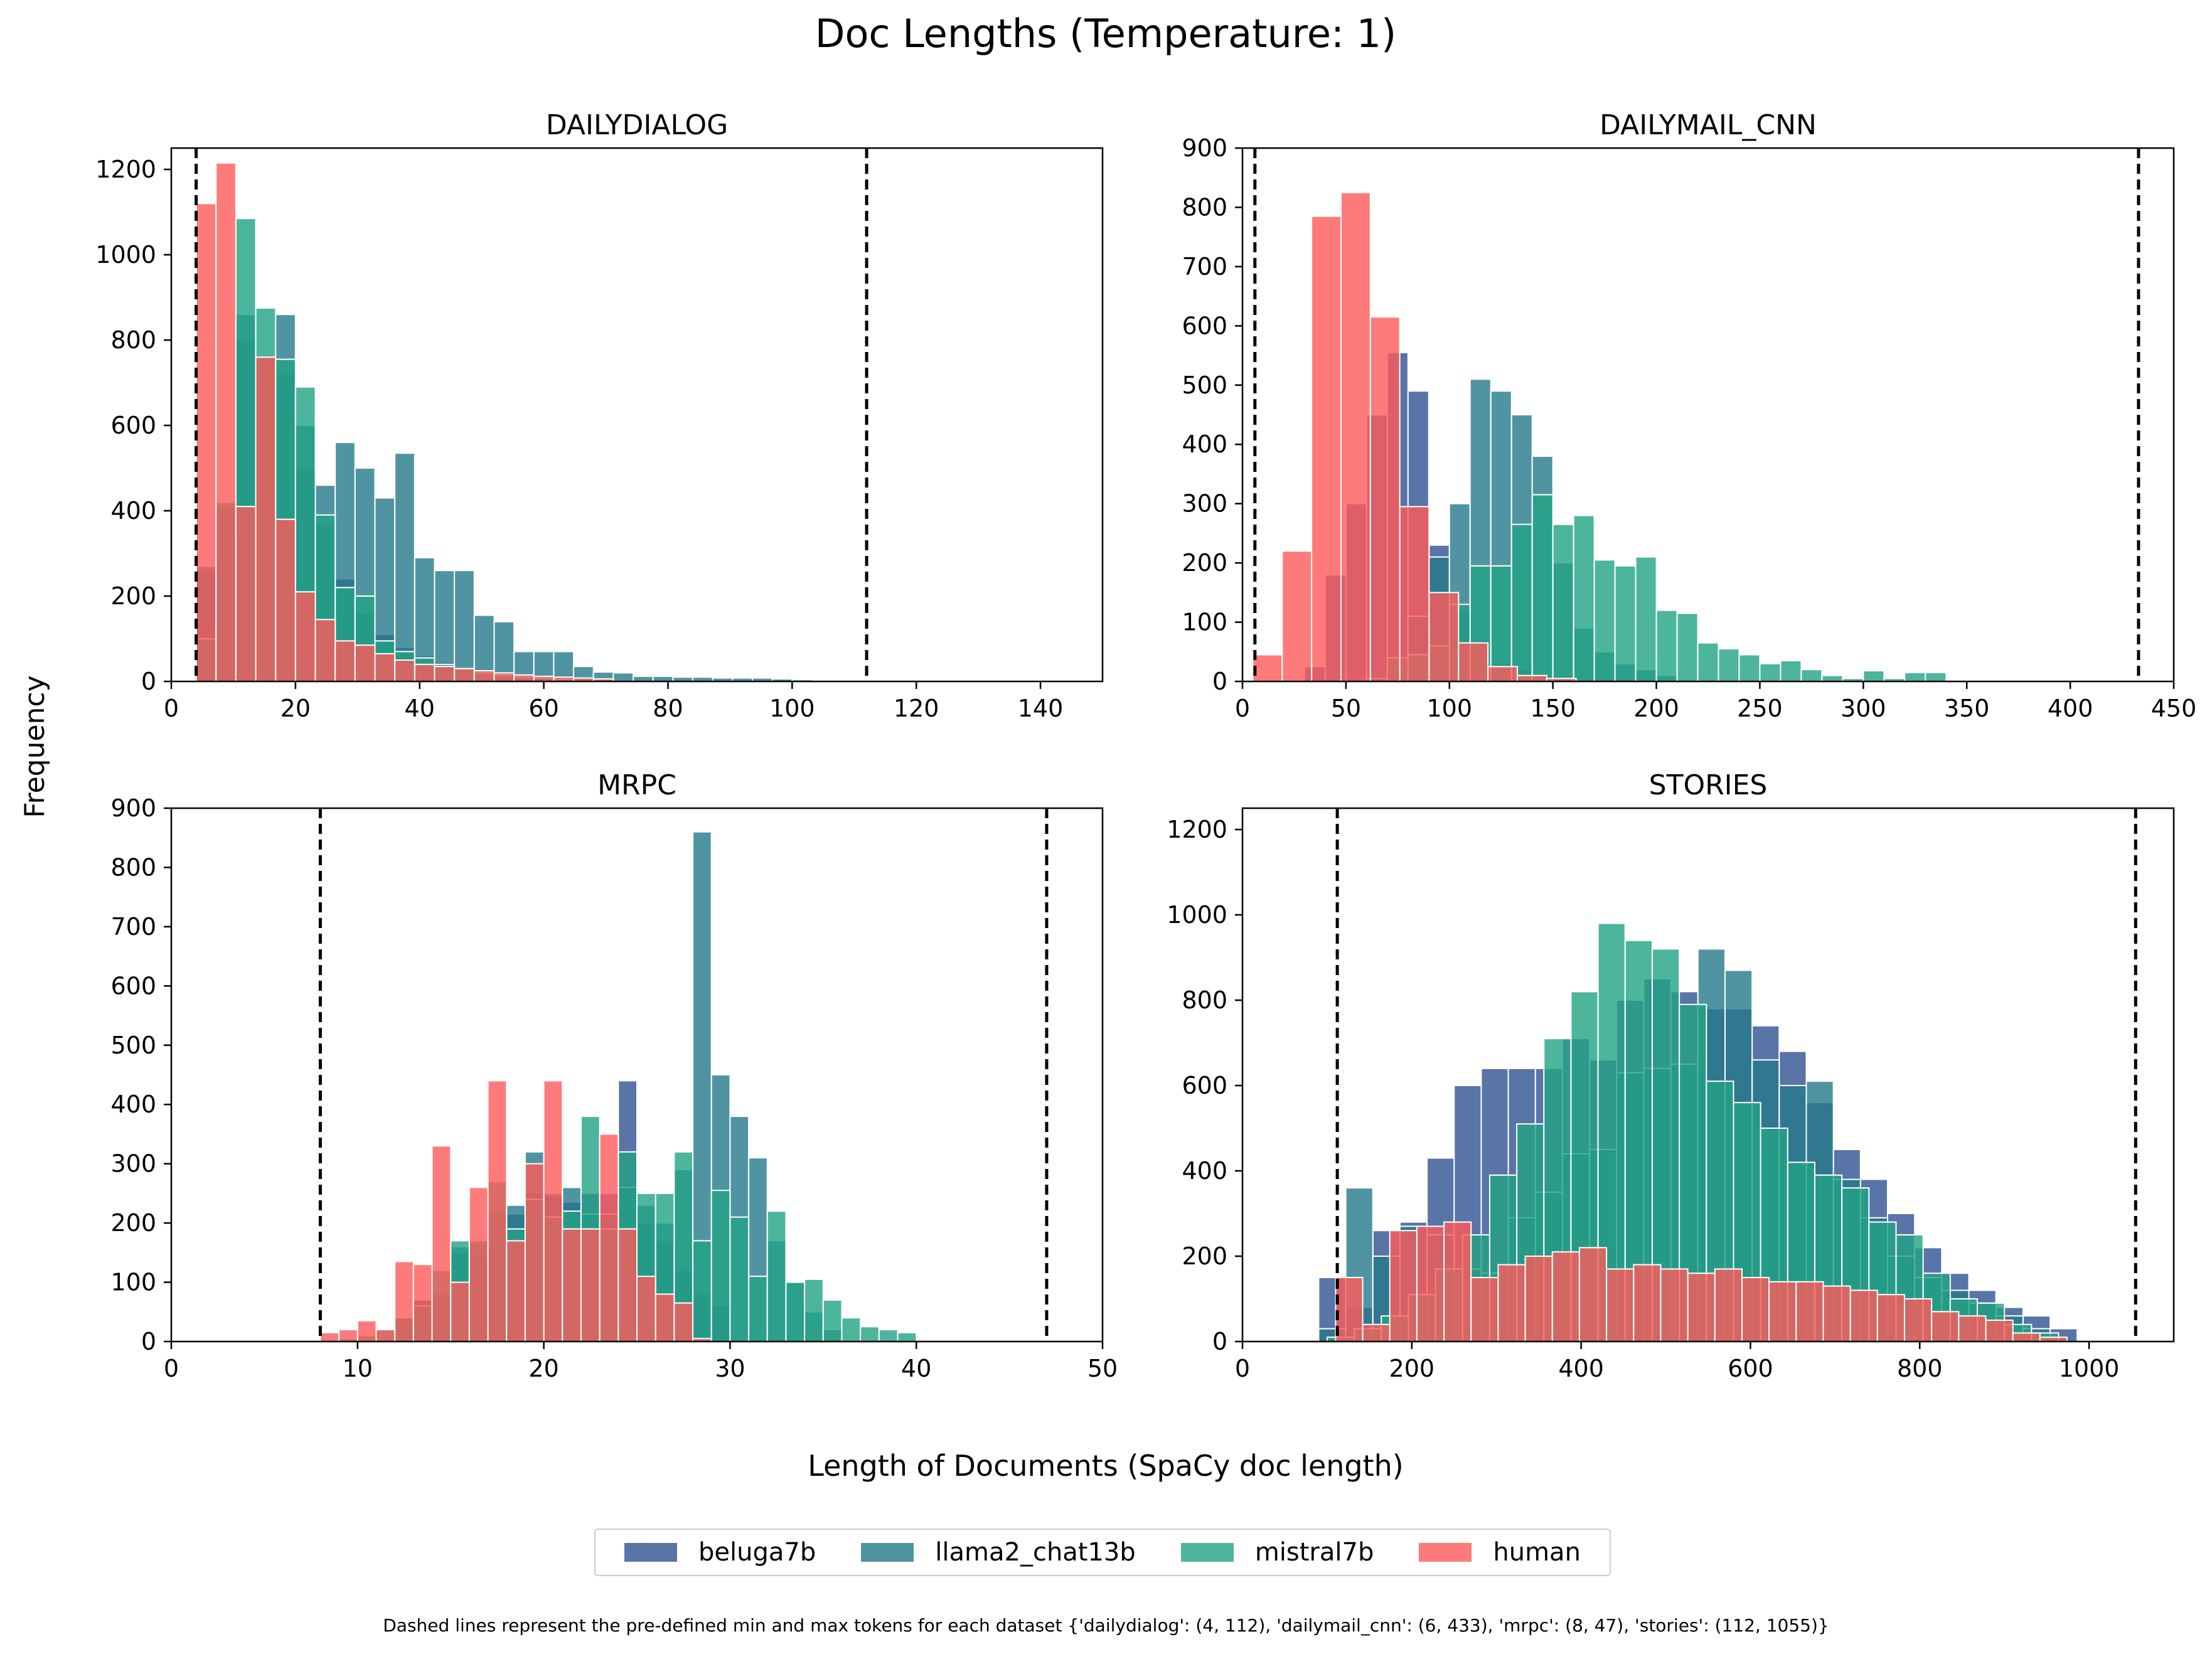  What do you see at coordinates (730, 1368) in the screenshot?
I see `x-tick-label: 30` at bounding box center [730, 1368].